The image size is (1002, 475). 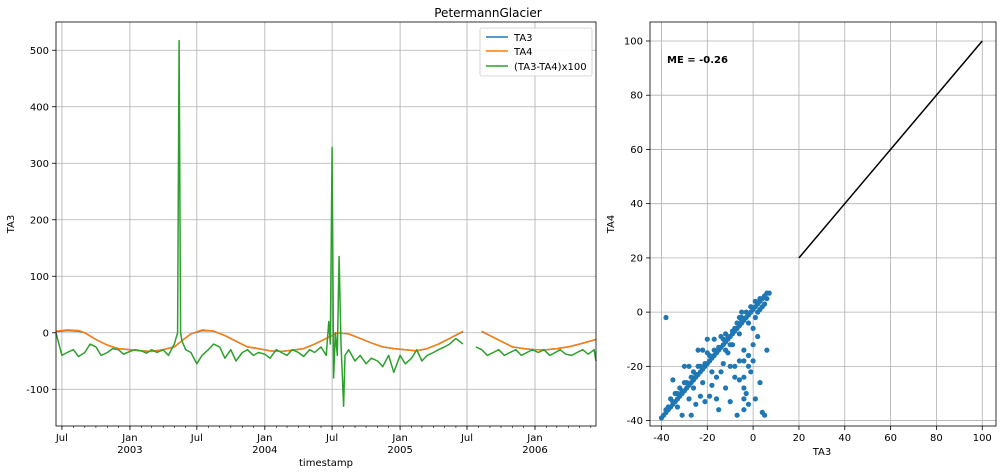 What do you see at coordinates (636, 258) in the screenshot?
I see `scatter-chart-ytick-label: 20` at bounding box center [636, 258].